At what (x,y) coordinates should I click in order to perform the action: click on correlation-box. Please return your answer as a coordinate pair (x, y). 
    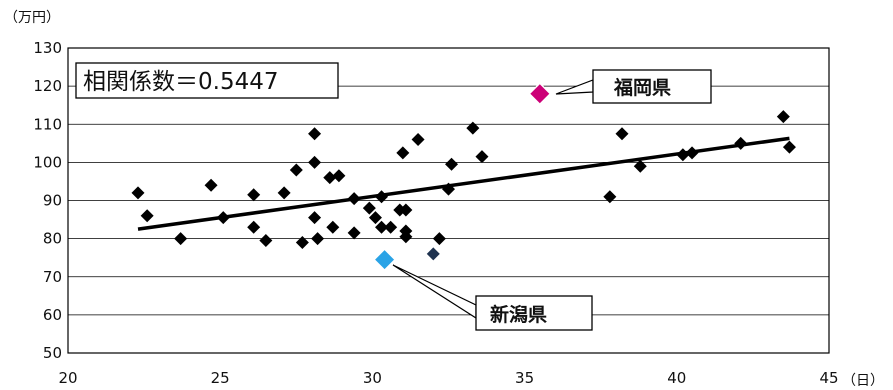
    Looking at the image, I should click on (207, 80).